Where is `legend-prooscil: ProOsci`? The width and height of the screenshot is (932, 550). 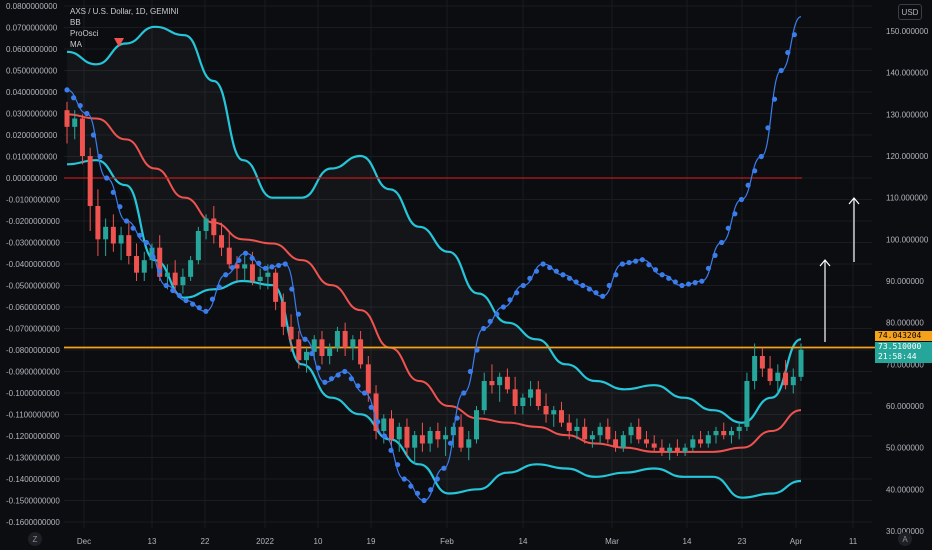
legend-prooscil: ProOsci is located at coordinates (84, 33).